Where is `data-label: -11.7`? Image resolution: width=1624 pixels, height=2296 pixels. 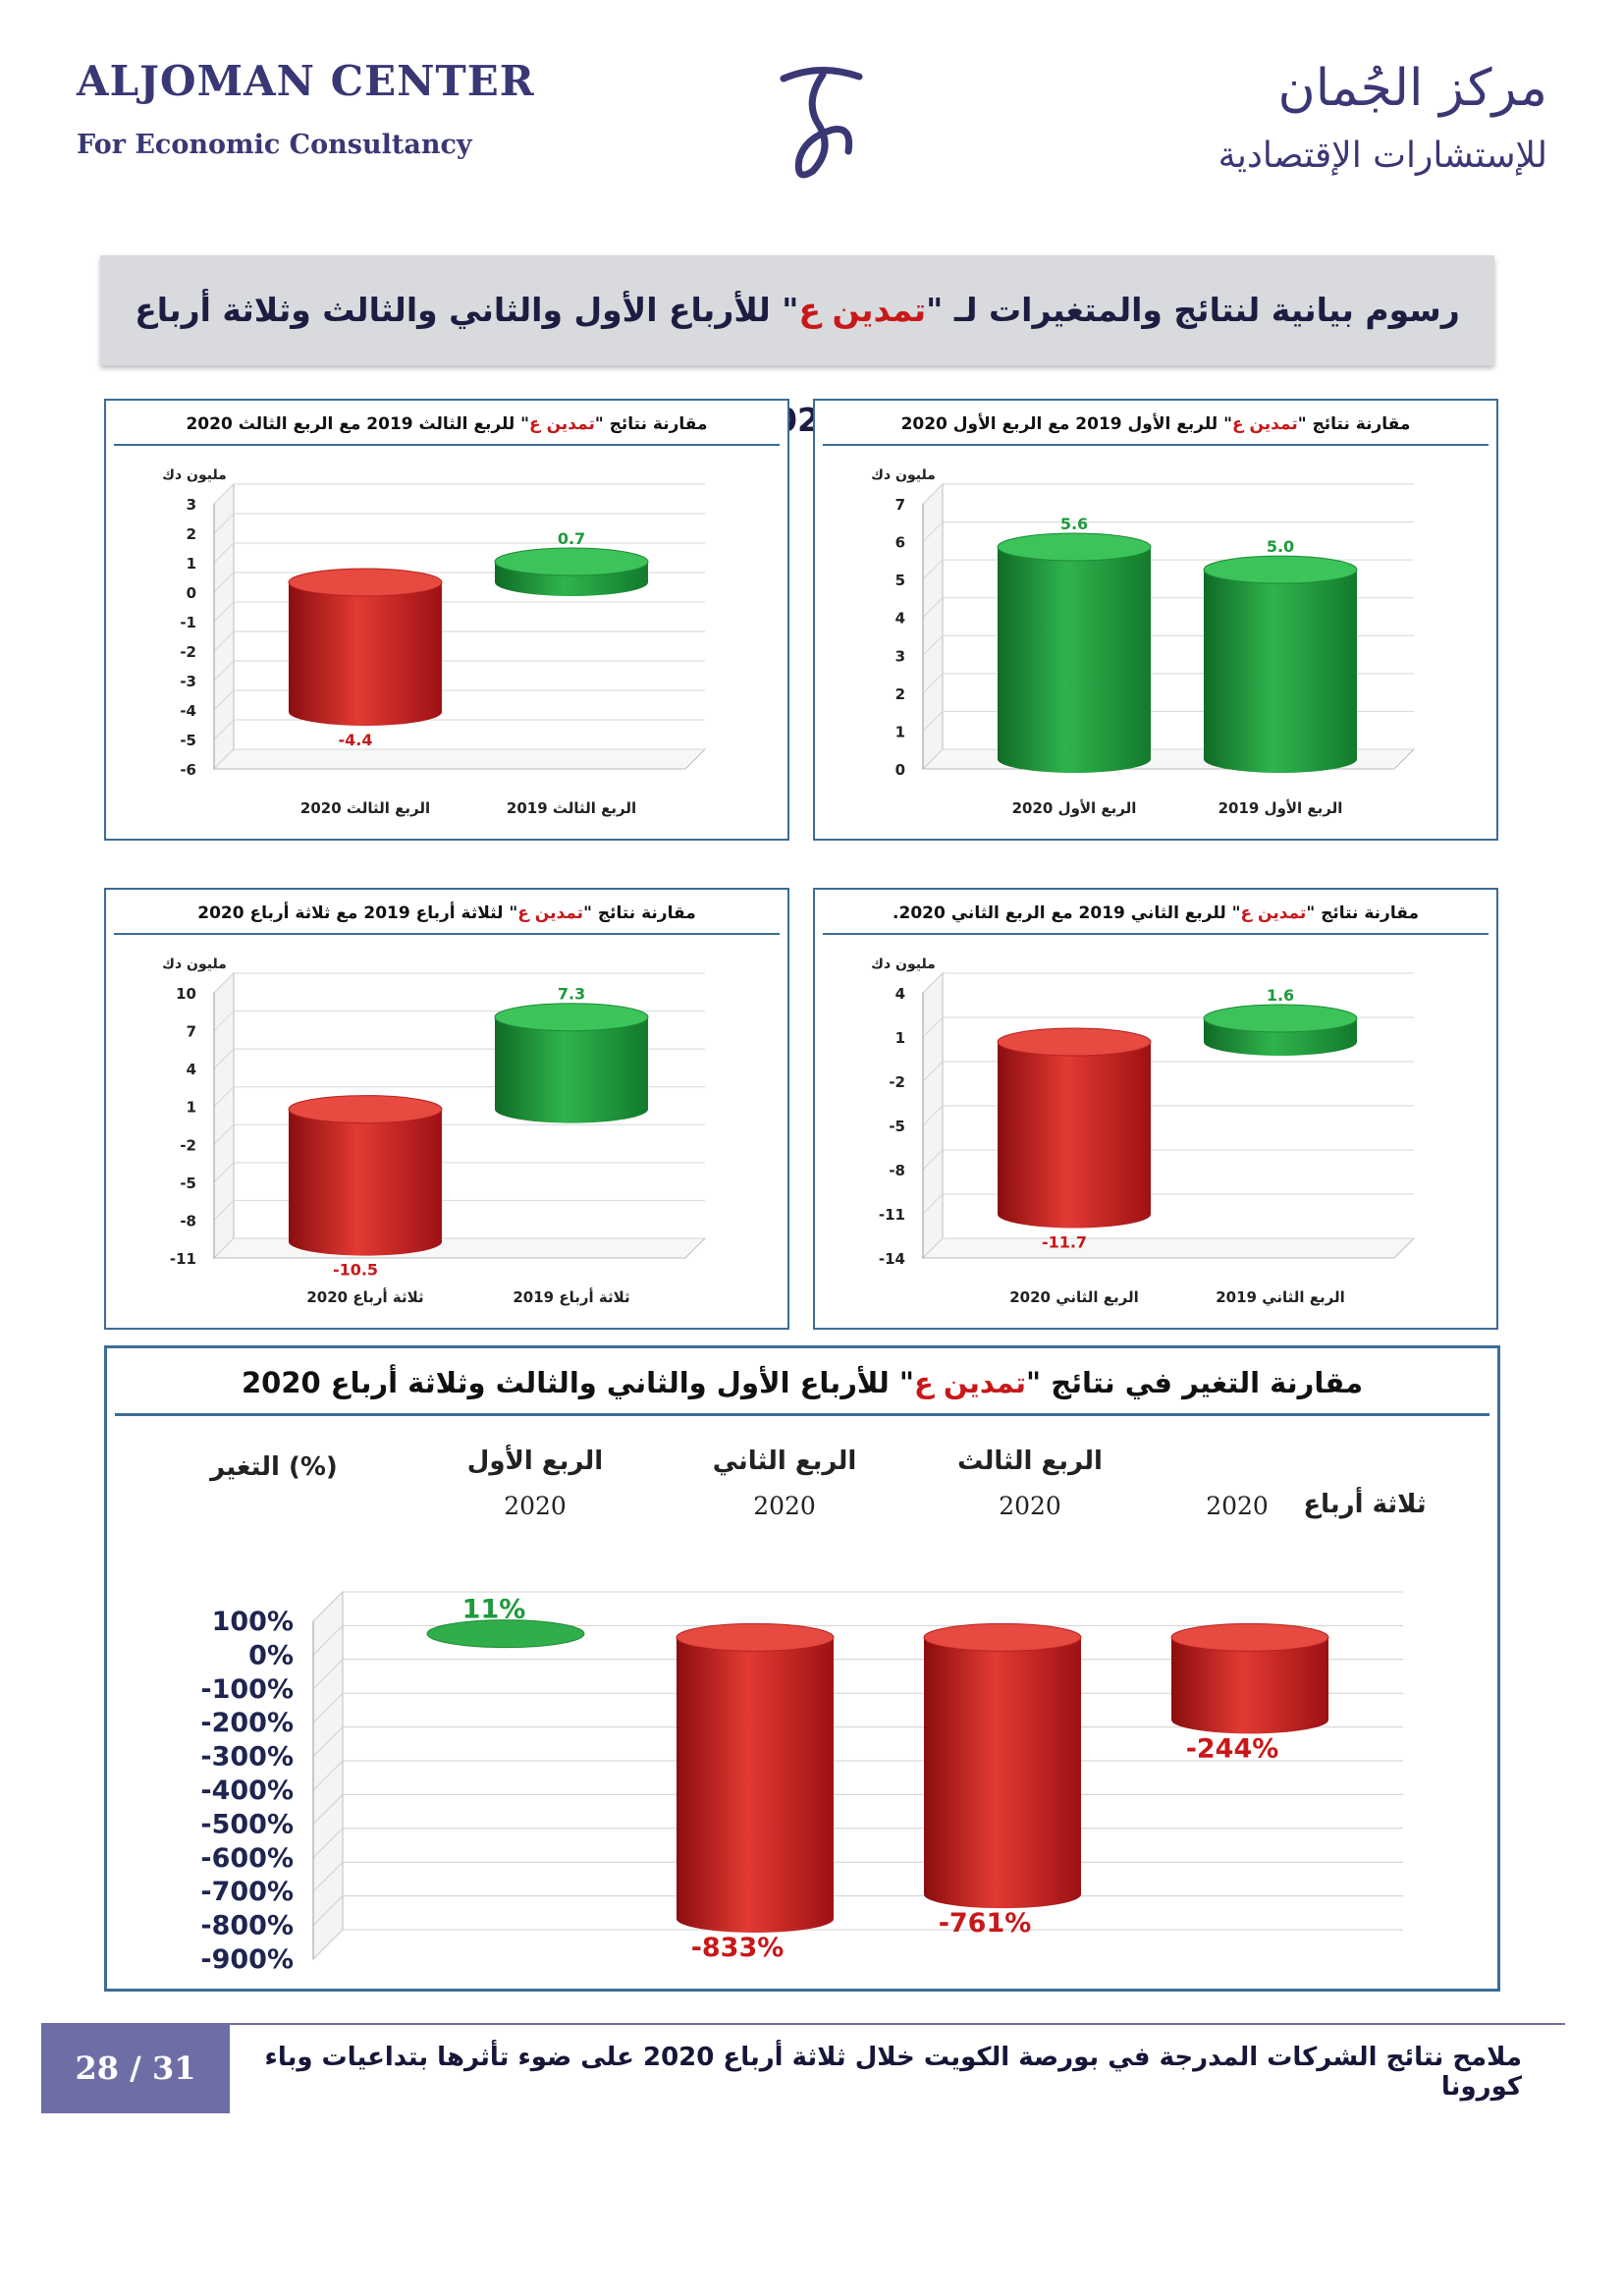 data-label: -11.7 is located at coordinates (1064, 1242).